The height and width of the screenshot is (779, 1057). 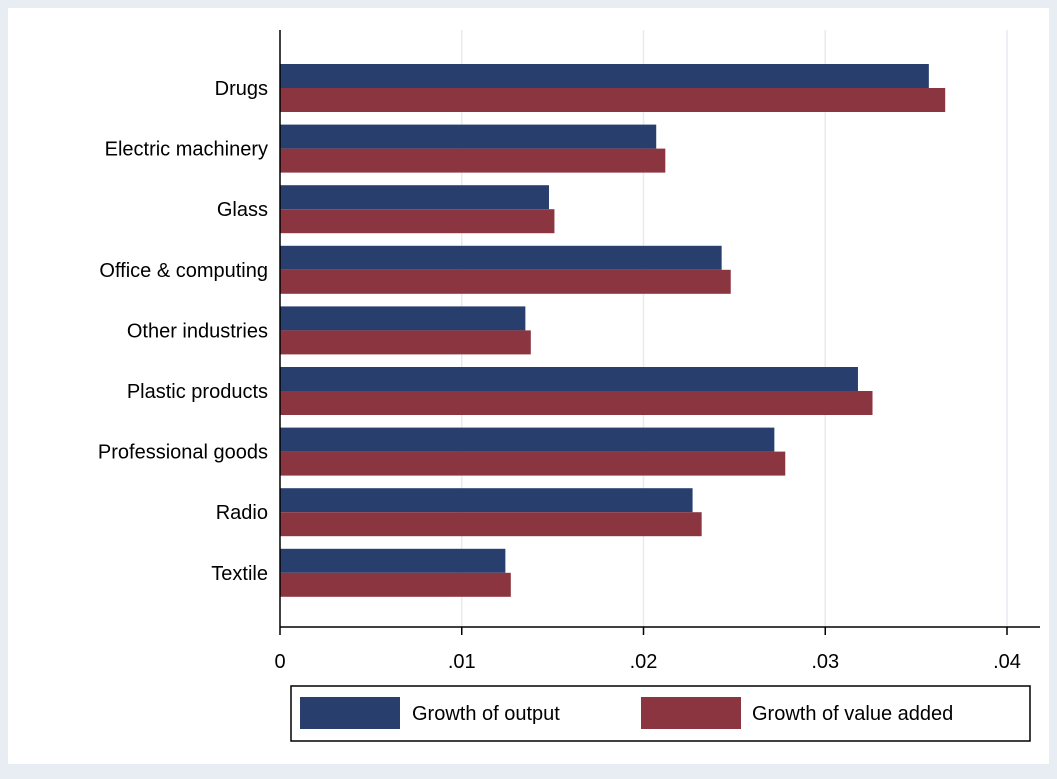 I want to click on category-label: Professional goods, so click(x=183, y=453).